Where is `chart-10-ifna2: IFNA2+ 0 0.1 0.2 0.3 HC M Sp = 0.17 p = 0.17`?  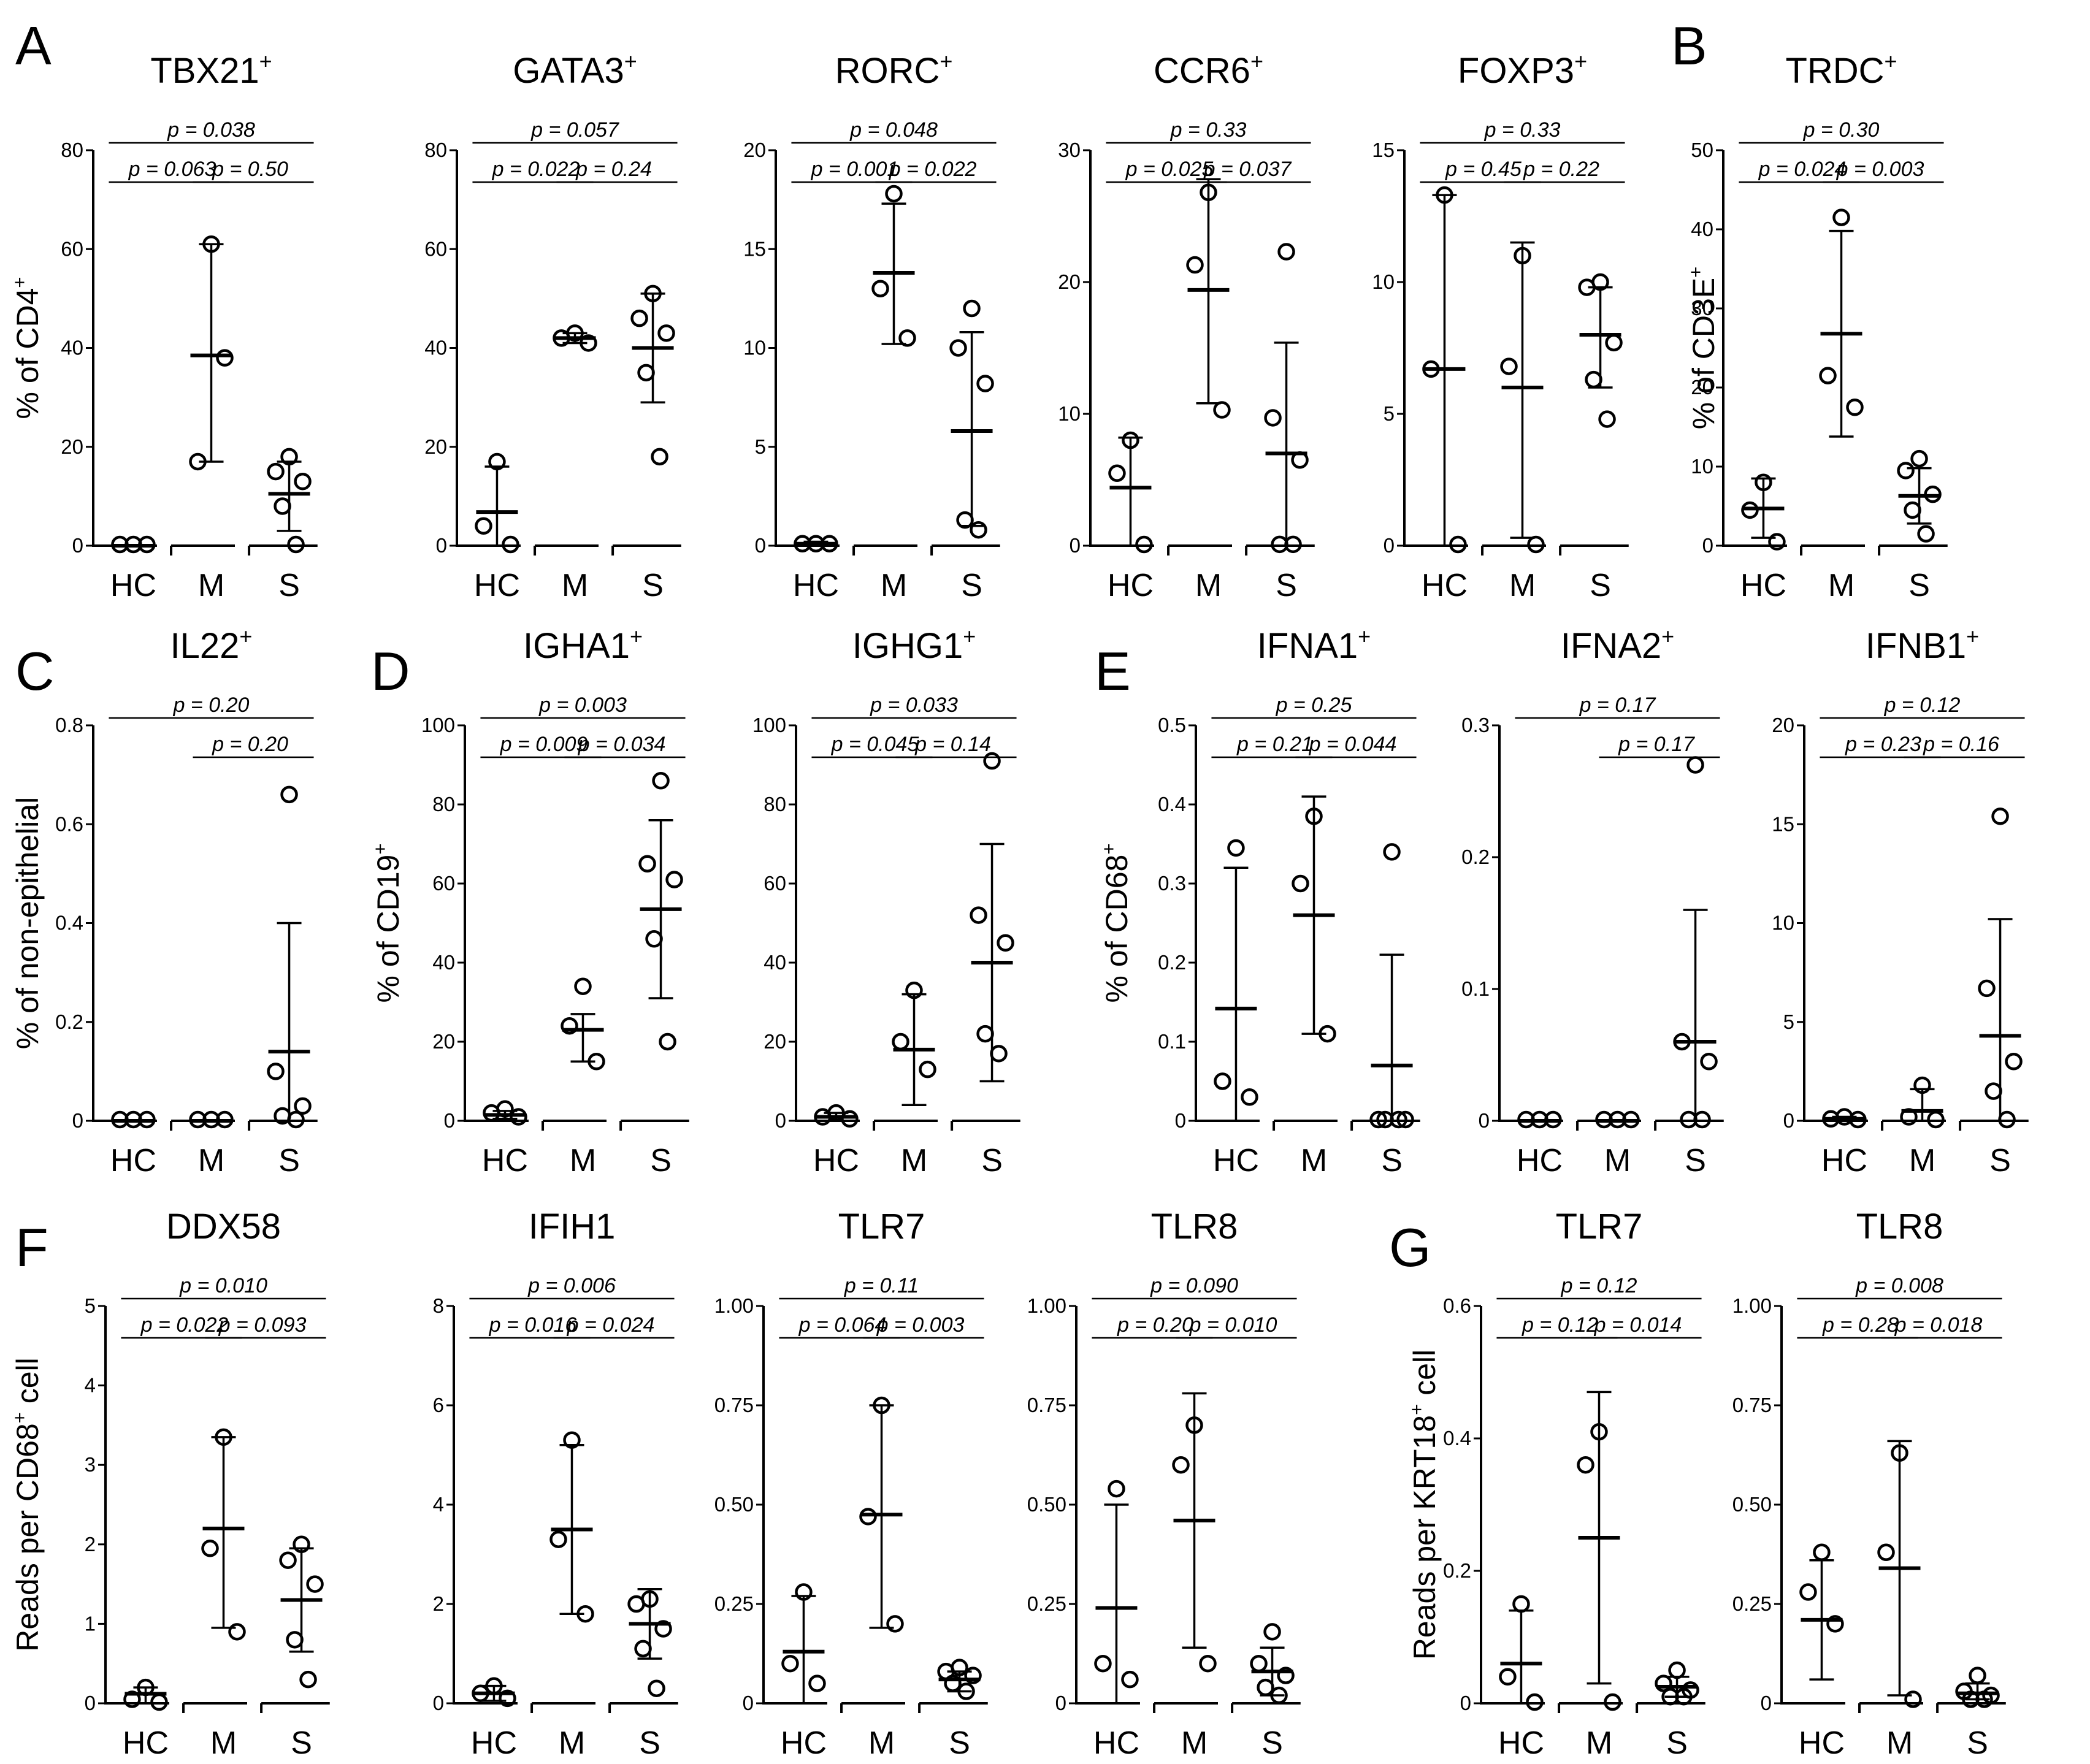
chart-10-ifna2: IFNA2+ 0 0.1 0.2 0.3 HC M Sp = 0.17 p = 0.17 is located at coordinates (1593, 901).